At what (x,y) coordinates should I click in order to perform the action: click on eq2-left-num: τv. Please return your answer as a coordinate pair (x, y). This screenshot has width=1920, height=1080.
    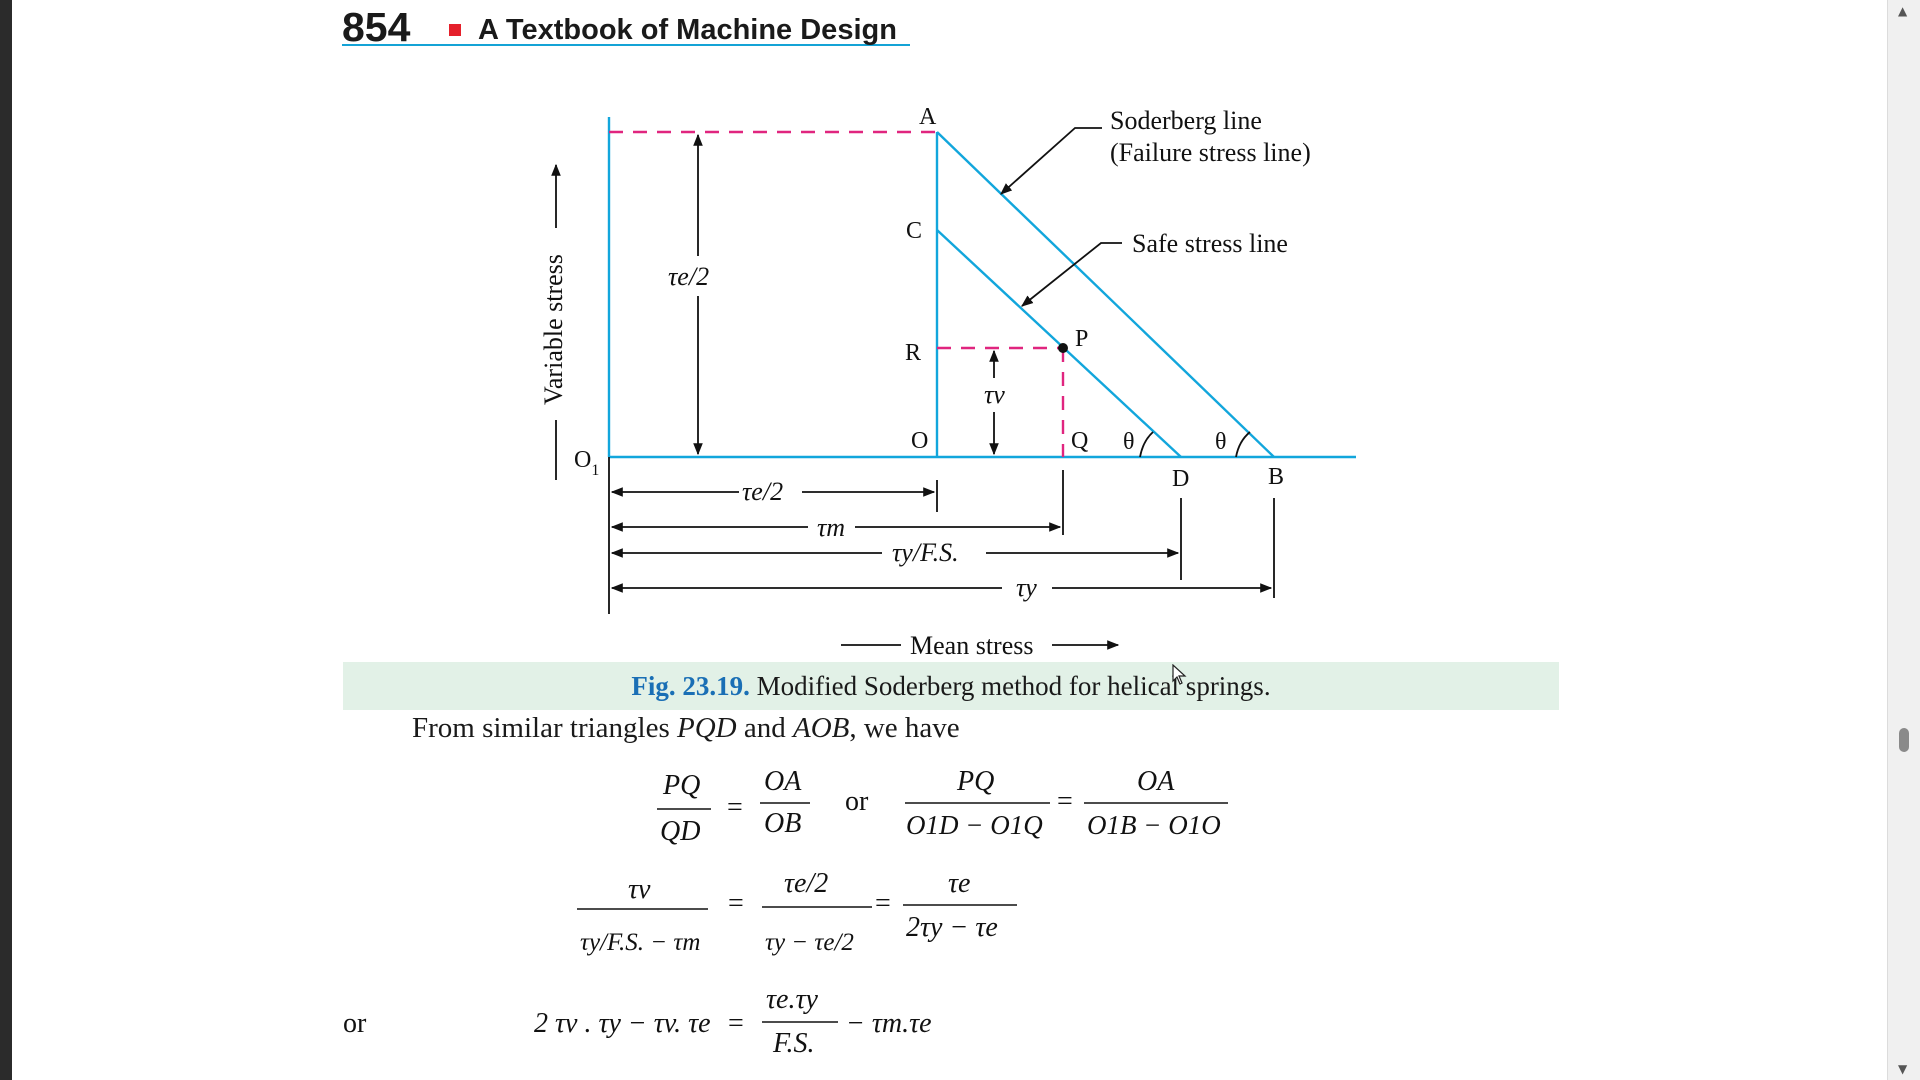
    Looking at the image, I should click on (639, 889).